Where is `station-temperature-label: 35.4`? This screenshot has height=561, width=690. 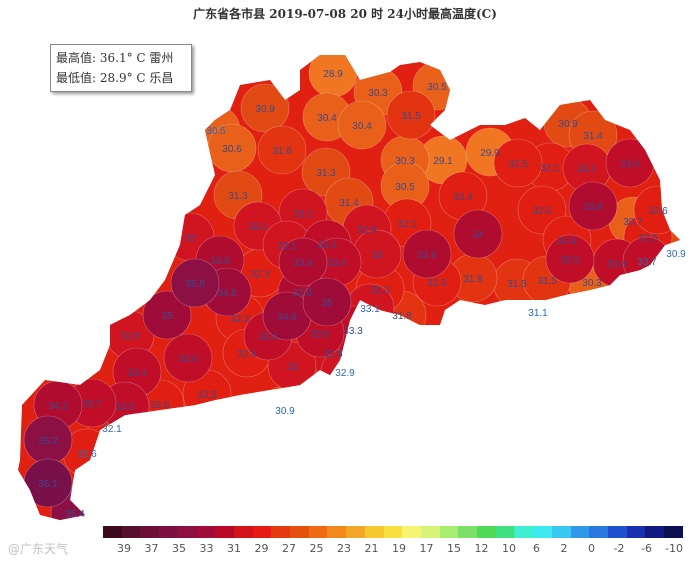 station-temperature-label: 35.4 is located at coordinates (75, 514).